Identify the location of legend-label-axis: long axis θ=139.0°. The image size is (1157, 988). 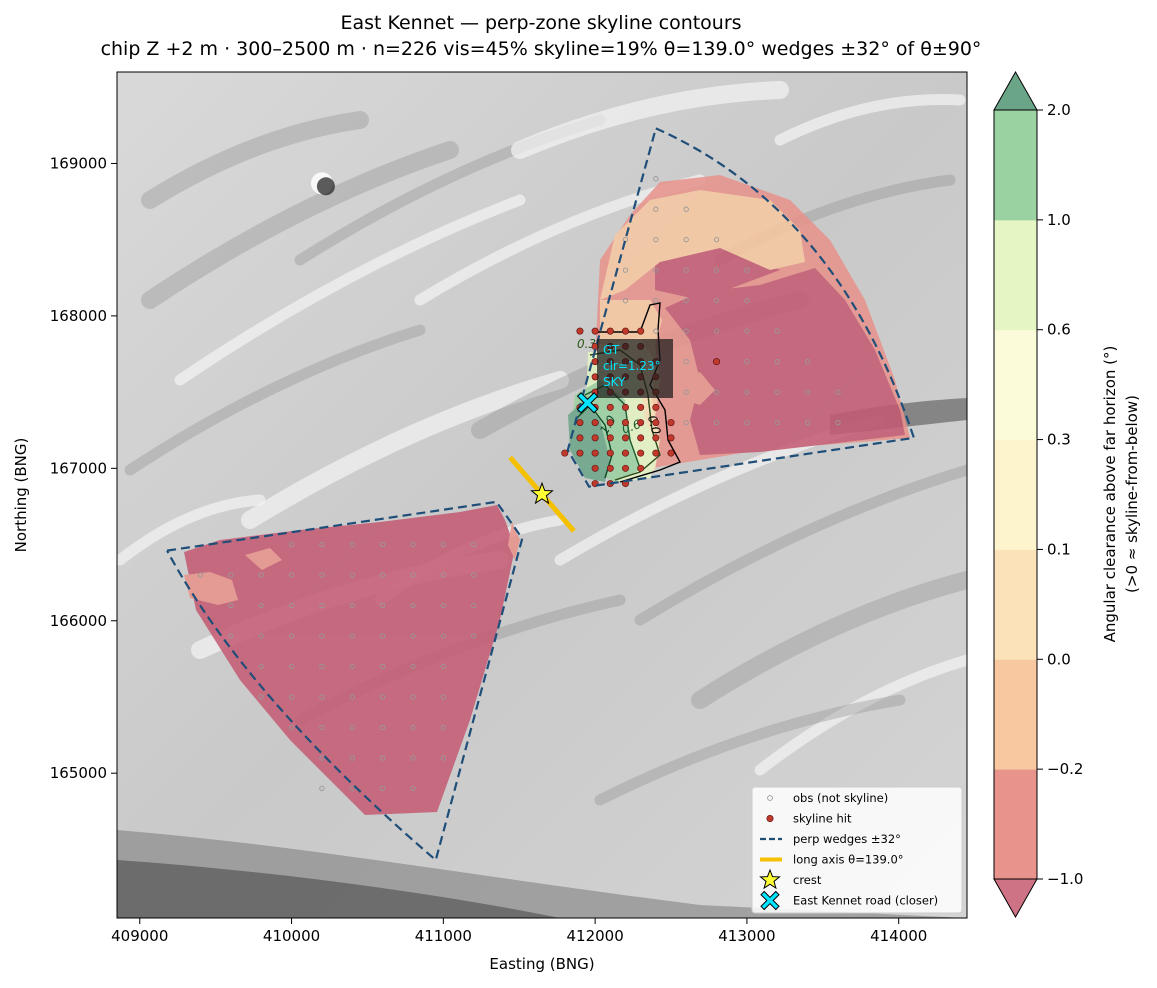
(848, 860).